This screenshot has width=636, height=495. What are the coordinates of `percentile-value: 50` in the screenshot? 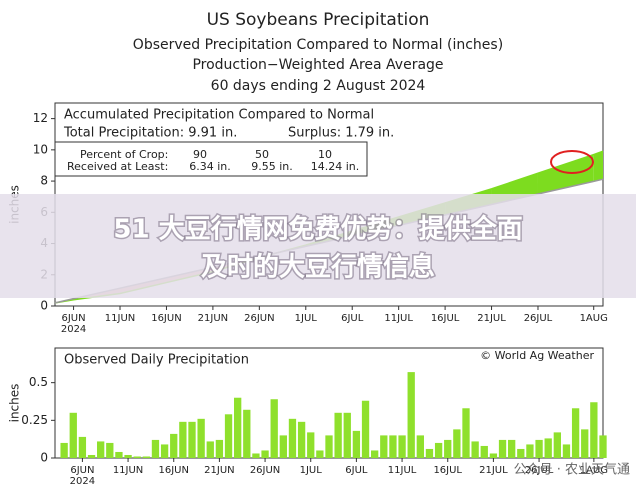 It's located at (262, 154).